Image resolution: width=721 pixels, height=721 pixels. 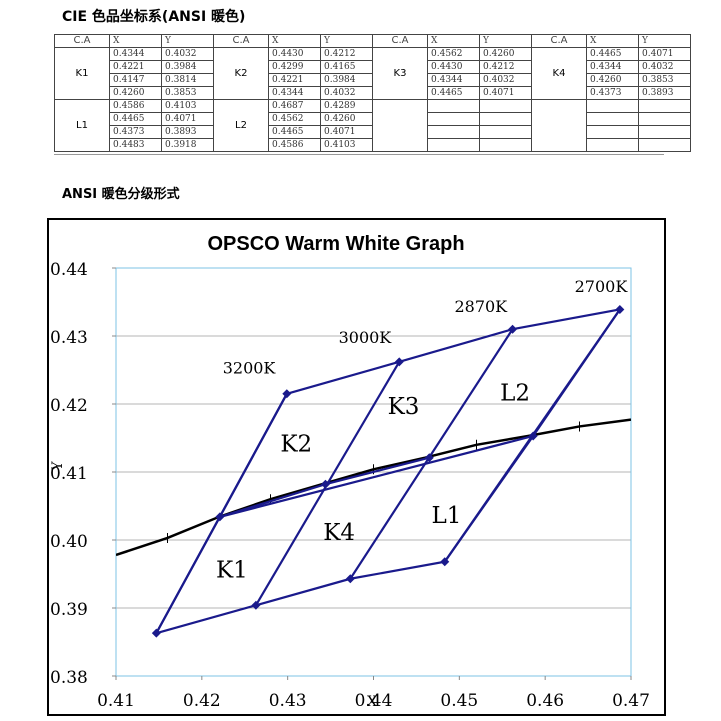 I want to click on y-tick-label: 0.42, so click(x=69, y=406).